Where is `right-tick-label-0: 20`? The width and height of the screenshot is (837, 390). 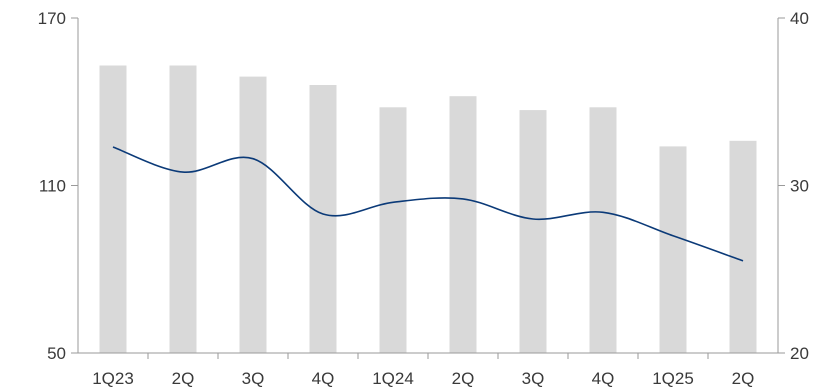 right-tick-label-0: 20 is located at coordinates (799, 353).